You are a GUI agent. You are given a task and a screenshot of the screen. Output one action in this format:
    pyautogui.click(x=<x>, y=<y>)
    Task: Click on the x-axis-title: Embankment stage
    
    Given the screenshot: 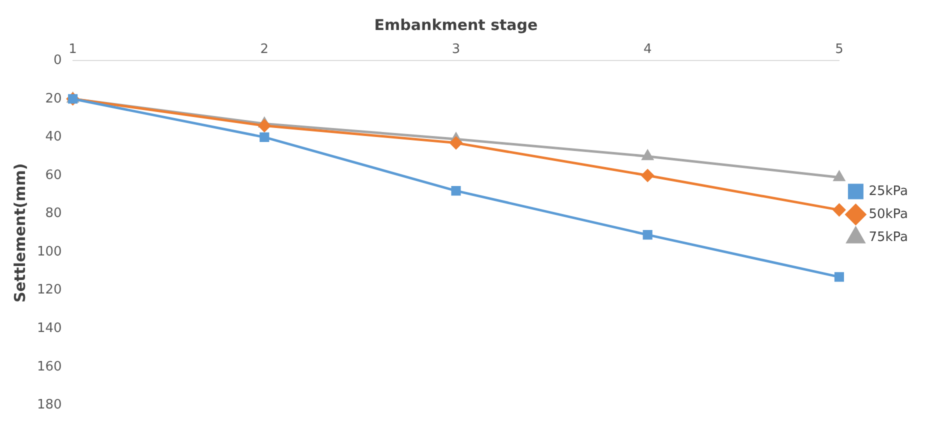 What is the action you would take?
    pyautogui.click(x=456, y=25)
    